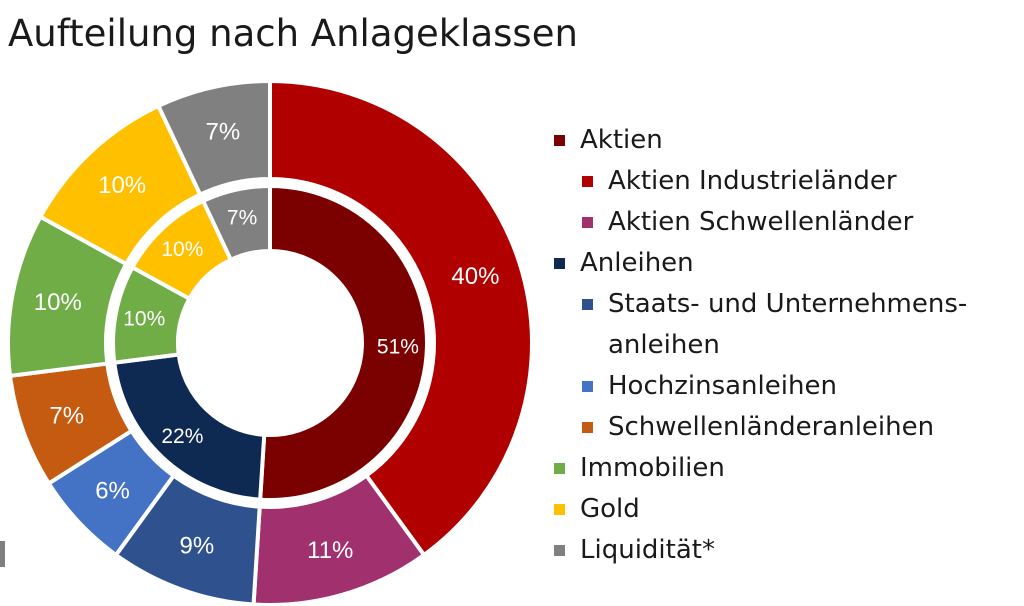 Image resolution: width=1024 pixels, height=606 pixels. What do you see at coordinates (782, 140) in the screenshot?
I see `legend-item: Aktien` at bounding box center [782, 140].